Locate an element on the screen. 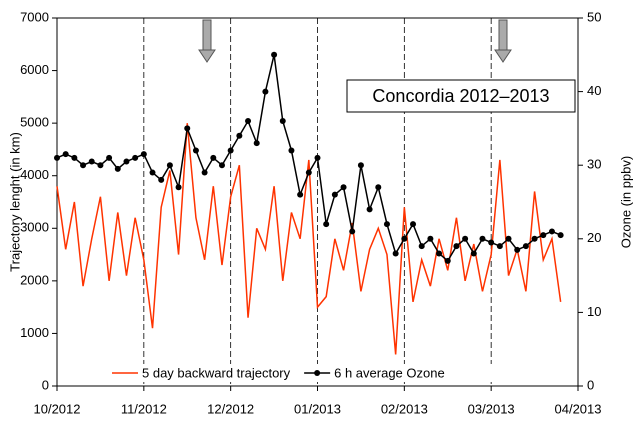 Image resolution: width=640 pixels, height=425 pixels. y-tick-label: 0 is located at coordinates (45, 384).